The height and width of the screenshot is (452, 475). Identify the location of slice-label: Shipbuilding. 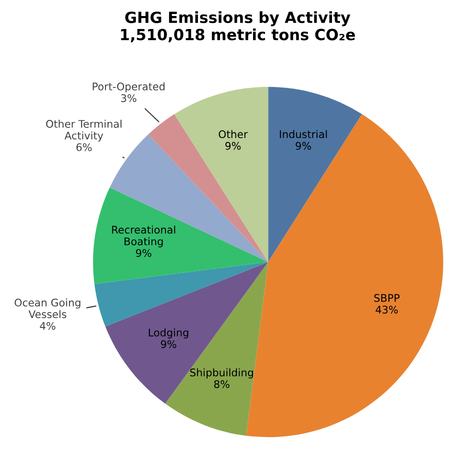
(222, 373).